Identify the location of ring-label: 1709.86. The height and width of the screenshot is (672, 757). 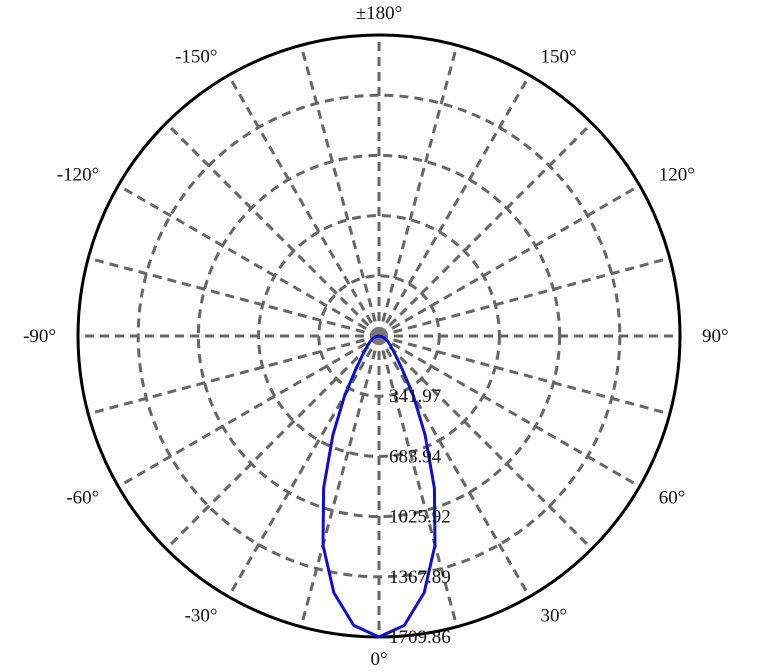
(420, 637).